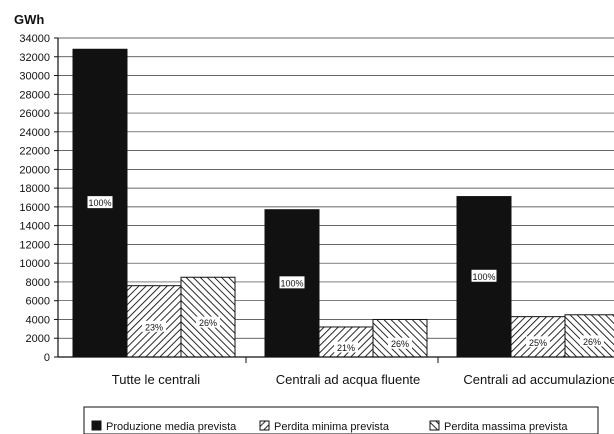 The image size is (614, 434). I want to click on y-tick-label: 32000, so click(34, 58).